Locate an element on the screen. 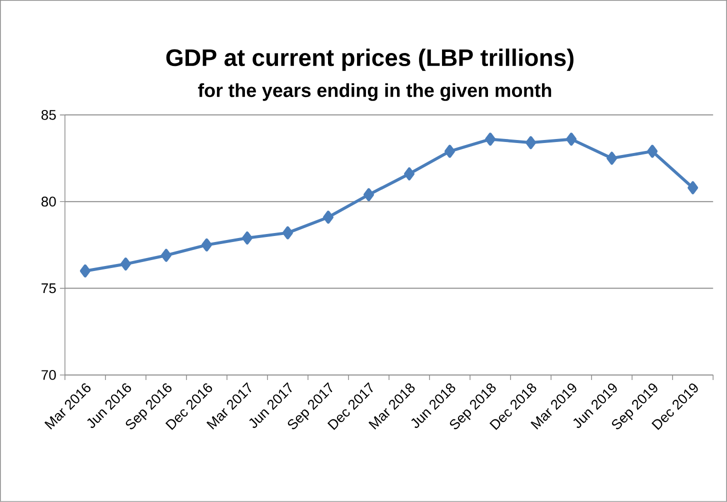 This screenshot has height=502, width=727. y-tick-label: 85 is located at coordinates (49, 115).